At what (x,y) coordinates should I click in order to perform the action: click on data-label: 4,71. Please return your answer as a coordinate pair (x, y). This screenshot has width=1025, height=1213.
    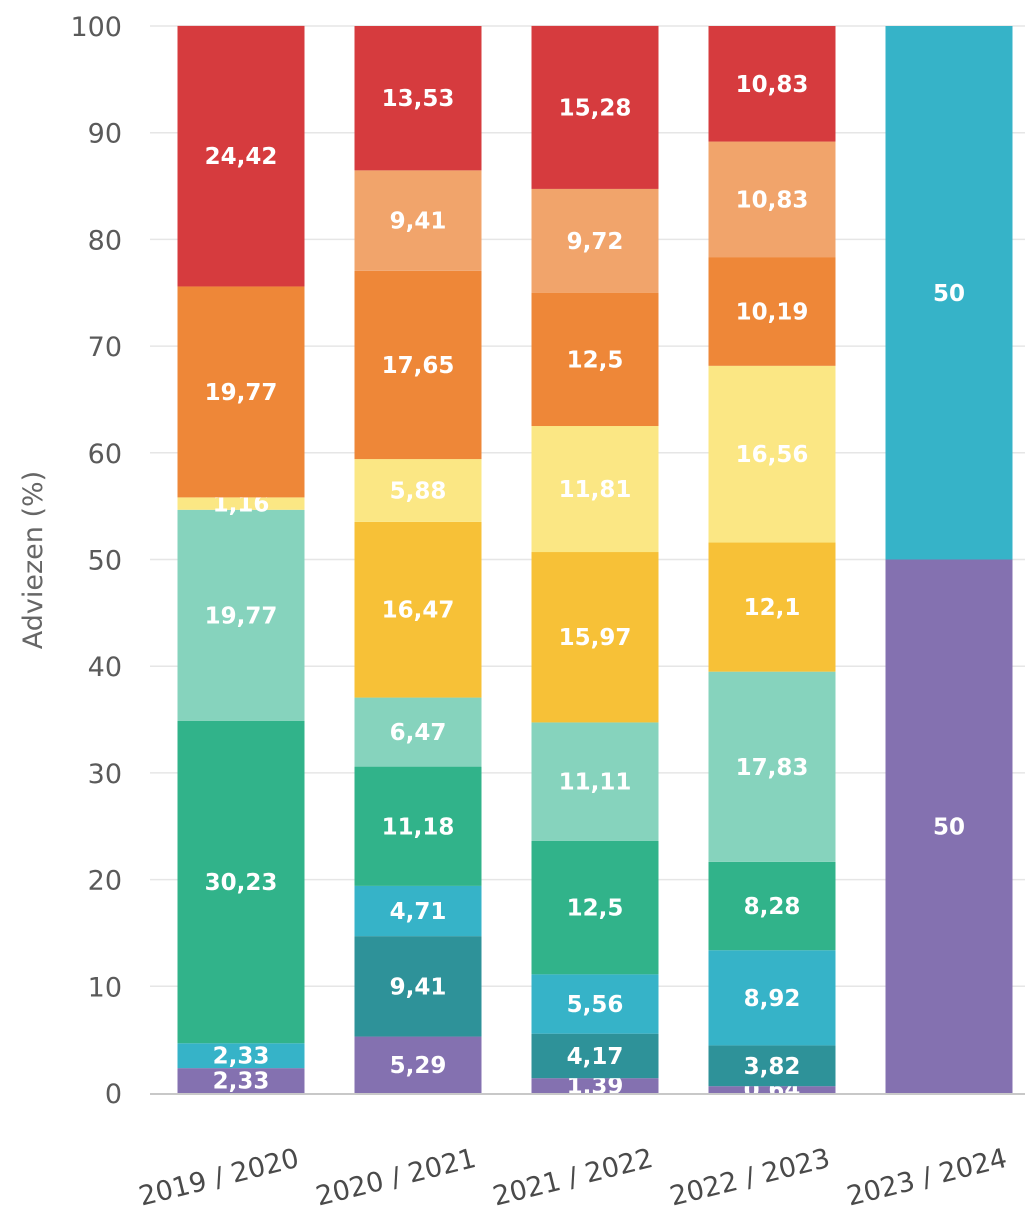
    Looking at the image, I should click on (418, 912).